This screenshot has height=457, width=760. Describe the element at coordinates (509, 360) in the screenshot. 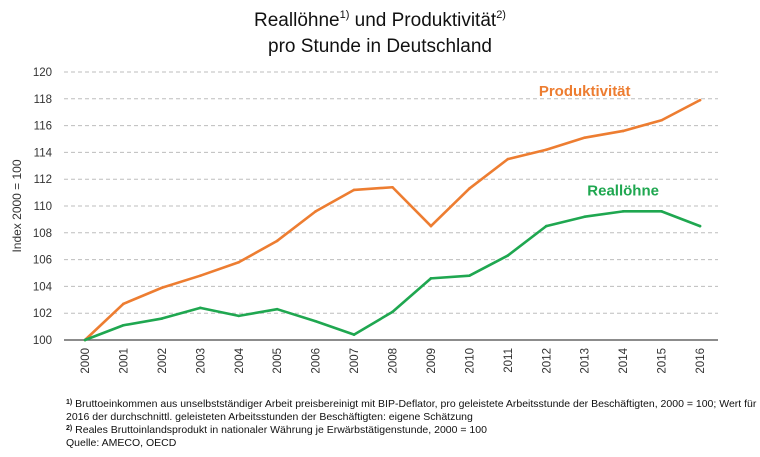

I see `x-tick-label: 2011` at that location.